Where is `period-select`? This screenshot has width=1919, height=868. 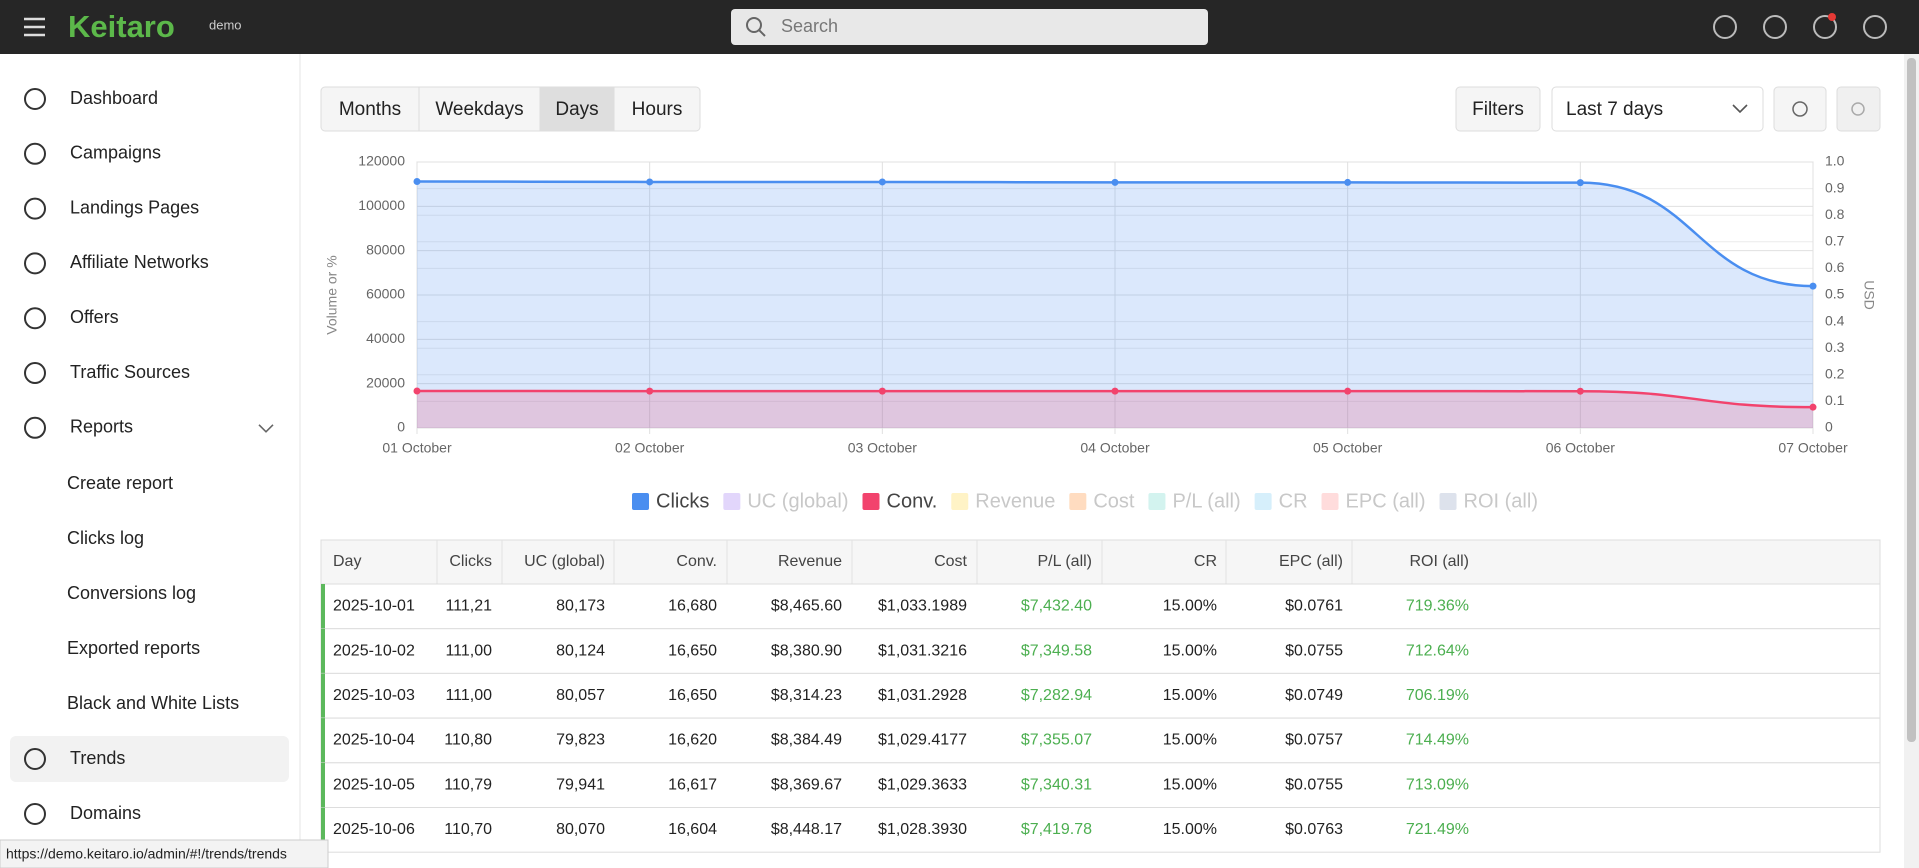 period-select is located at coordinates (1657, 109).